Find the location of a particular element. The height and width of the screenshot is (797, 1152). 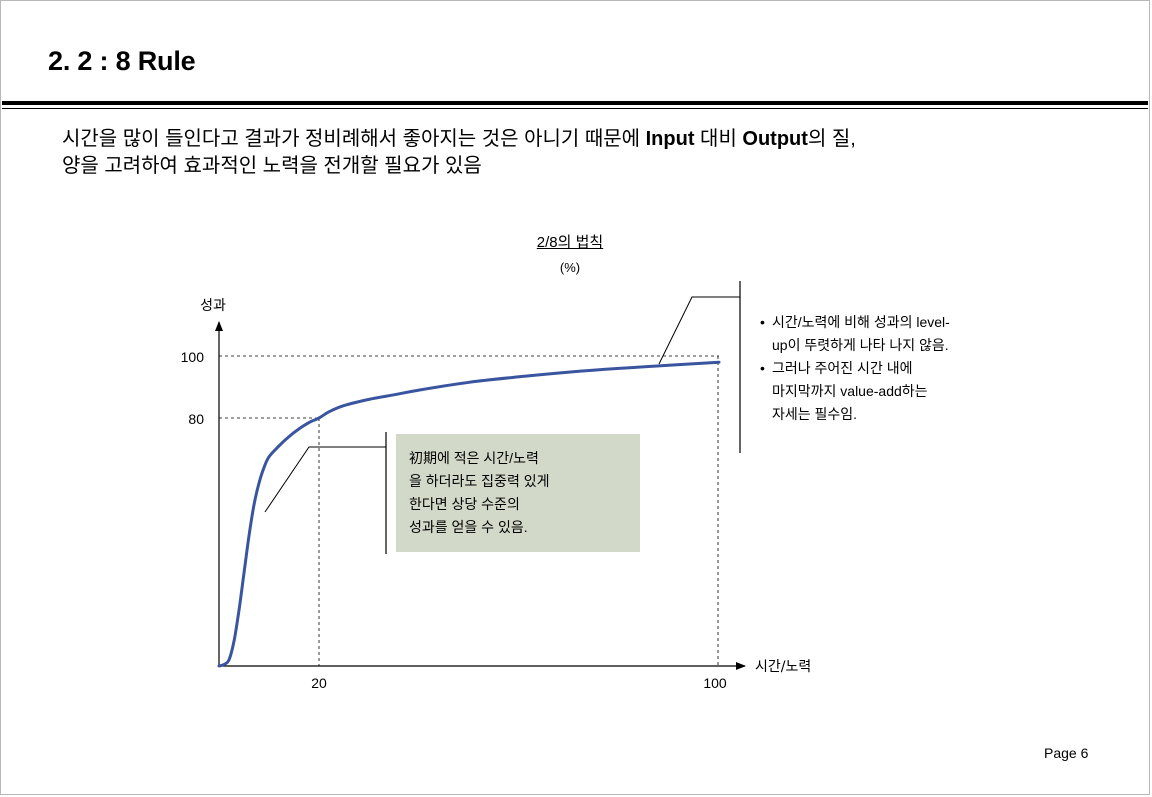

side-note-bullet: 그러나 주어진 시간 내에 is located at coordinates (890, 368).